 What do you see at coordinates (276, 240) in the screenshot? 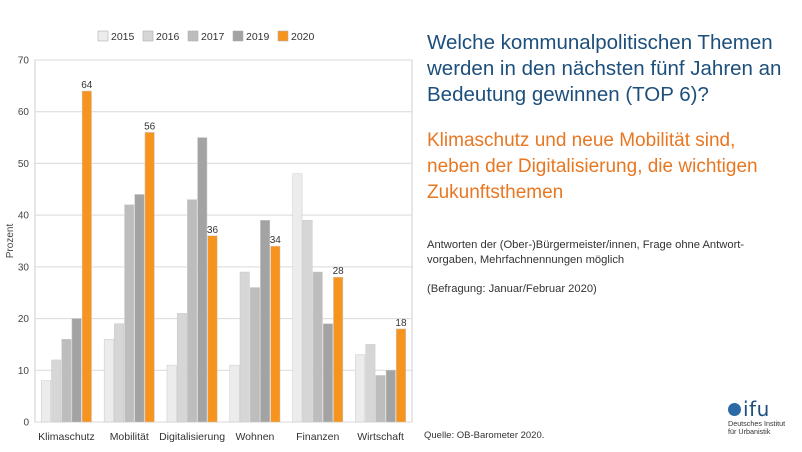
I see `data-label: 34` at bounding box center [276, 240].